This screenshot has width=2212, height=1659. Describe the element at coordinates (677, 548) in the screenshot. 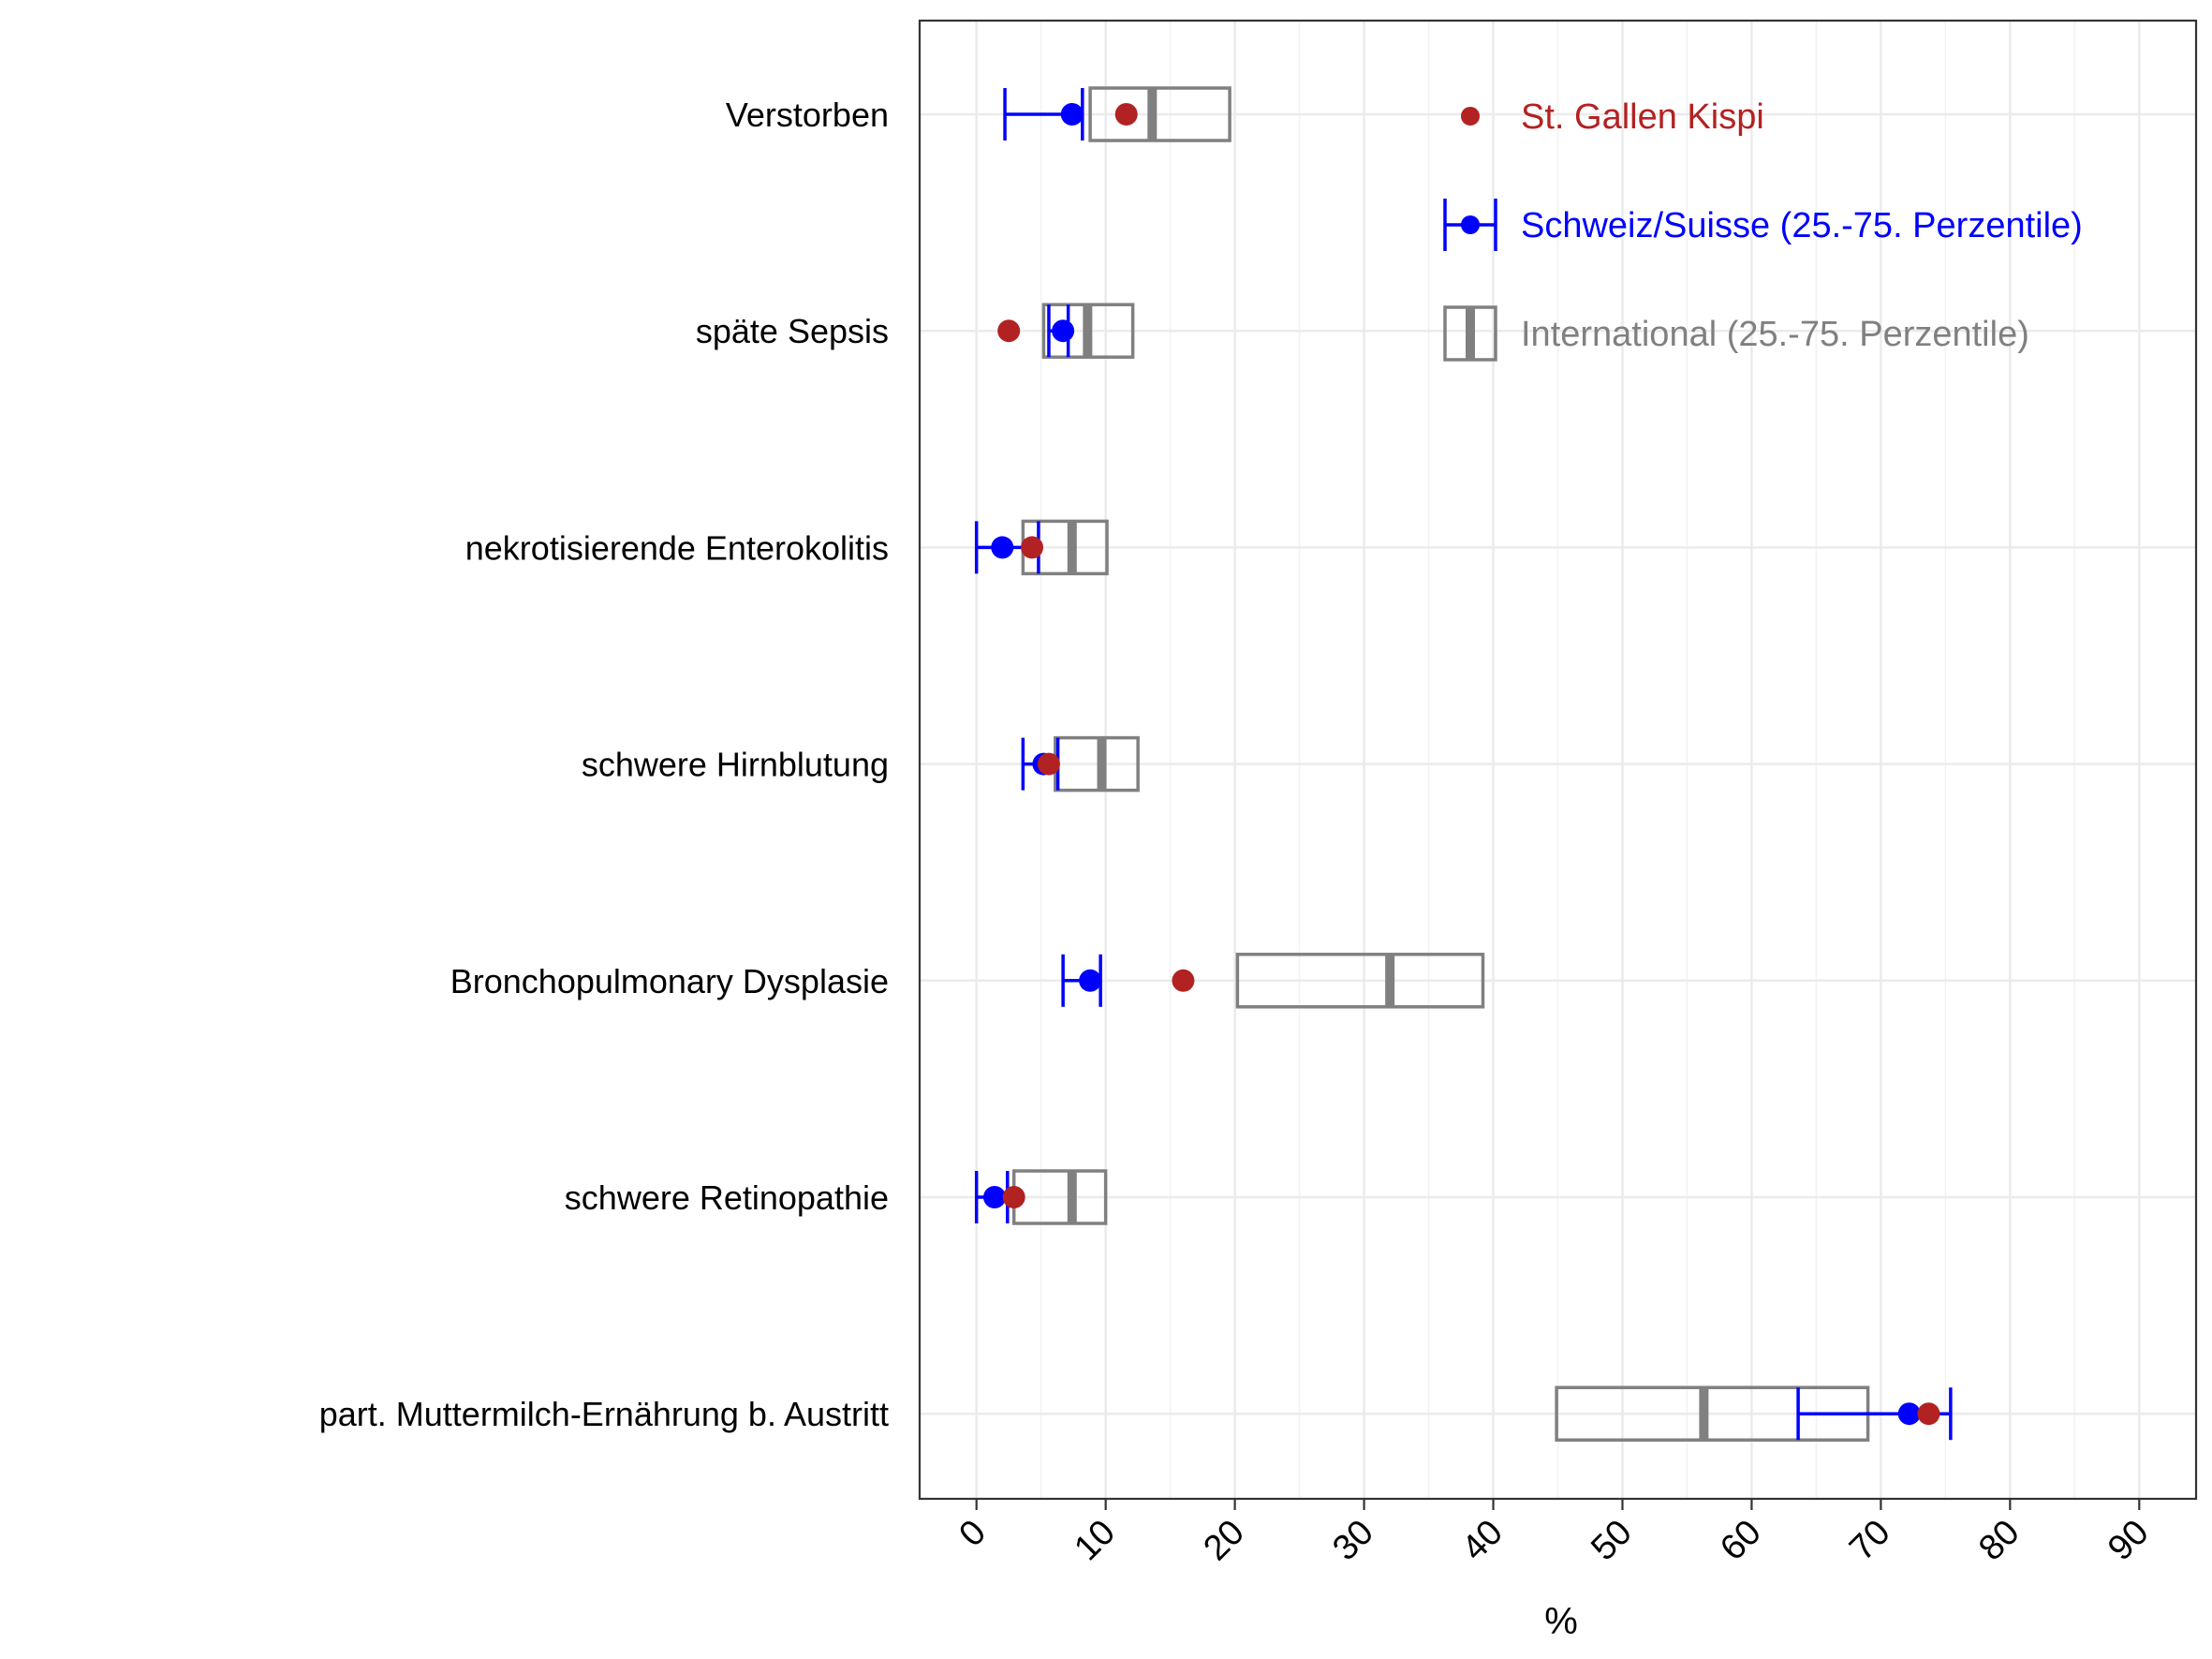

I see `category-label: nekrotisierende Enterokolitis` at that location.